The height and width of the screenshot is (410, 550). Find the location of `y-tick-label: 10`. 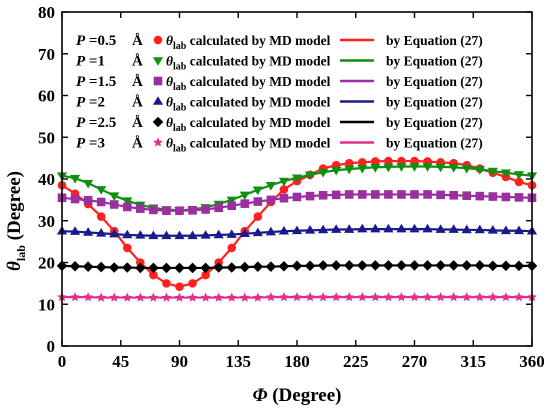

y-tick-label: 10 is located at coordinates (46, 304).